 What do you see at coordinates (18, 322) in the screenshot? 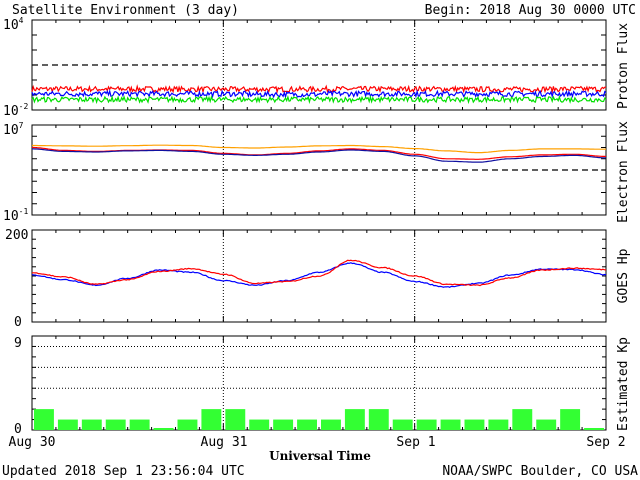
I see `ytick-hp-bottom: 0` at bounding box center [18, 322].